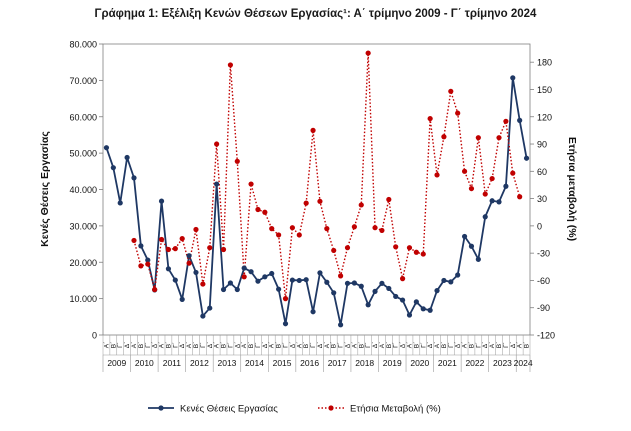 This screenshot has width=631, height=431. I want to click on year-label: 2013, so click(227, 363).